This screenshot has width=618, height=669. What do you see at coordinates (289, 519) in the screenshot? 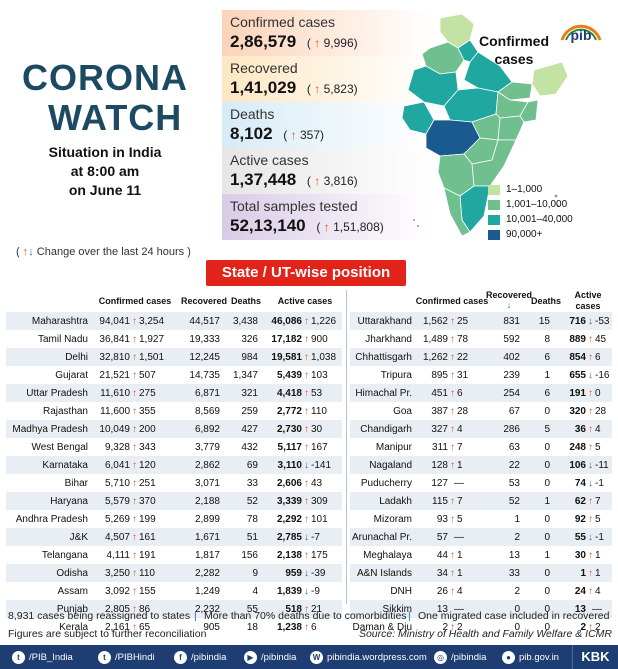
I see `active-value: 2,292` at bounding box center [289, 519].